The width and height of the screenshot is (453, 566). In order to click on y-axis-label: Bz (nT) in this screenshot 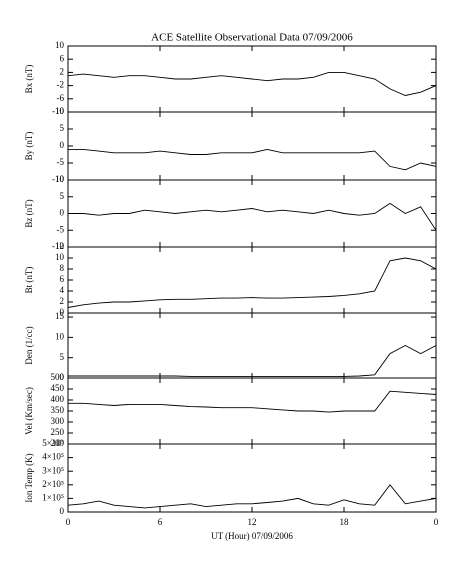, I will do `click(29, 213)`.